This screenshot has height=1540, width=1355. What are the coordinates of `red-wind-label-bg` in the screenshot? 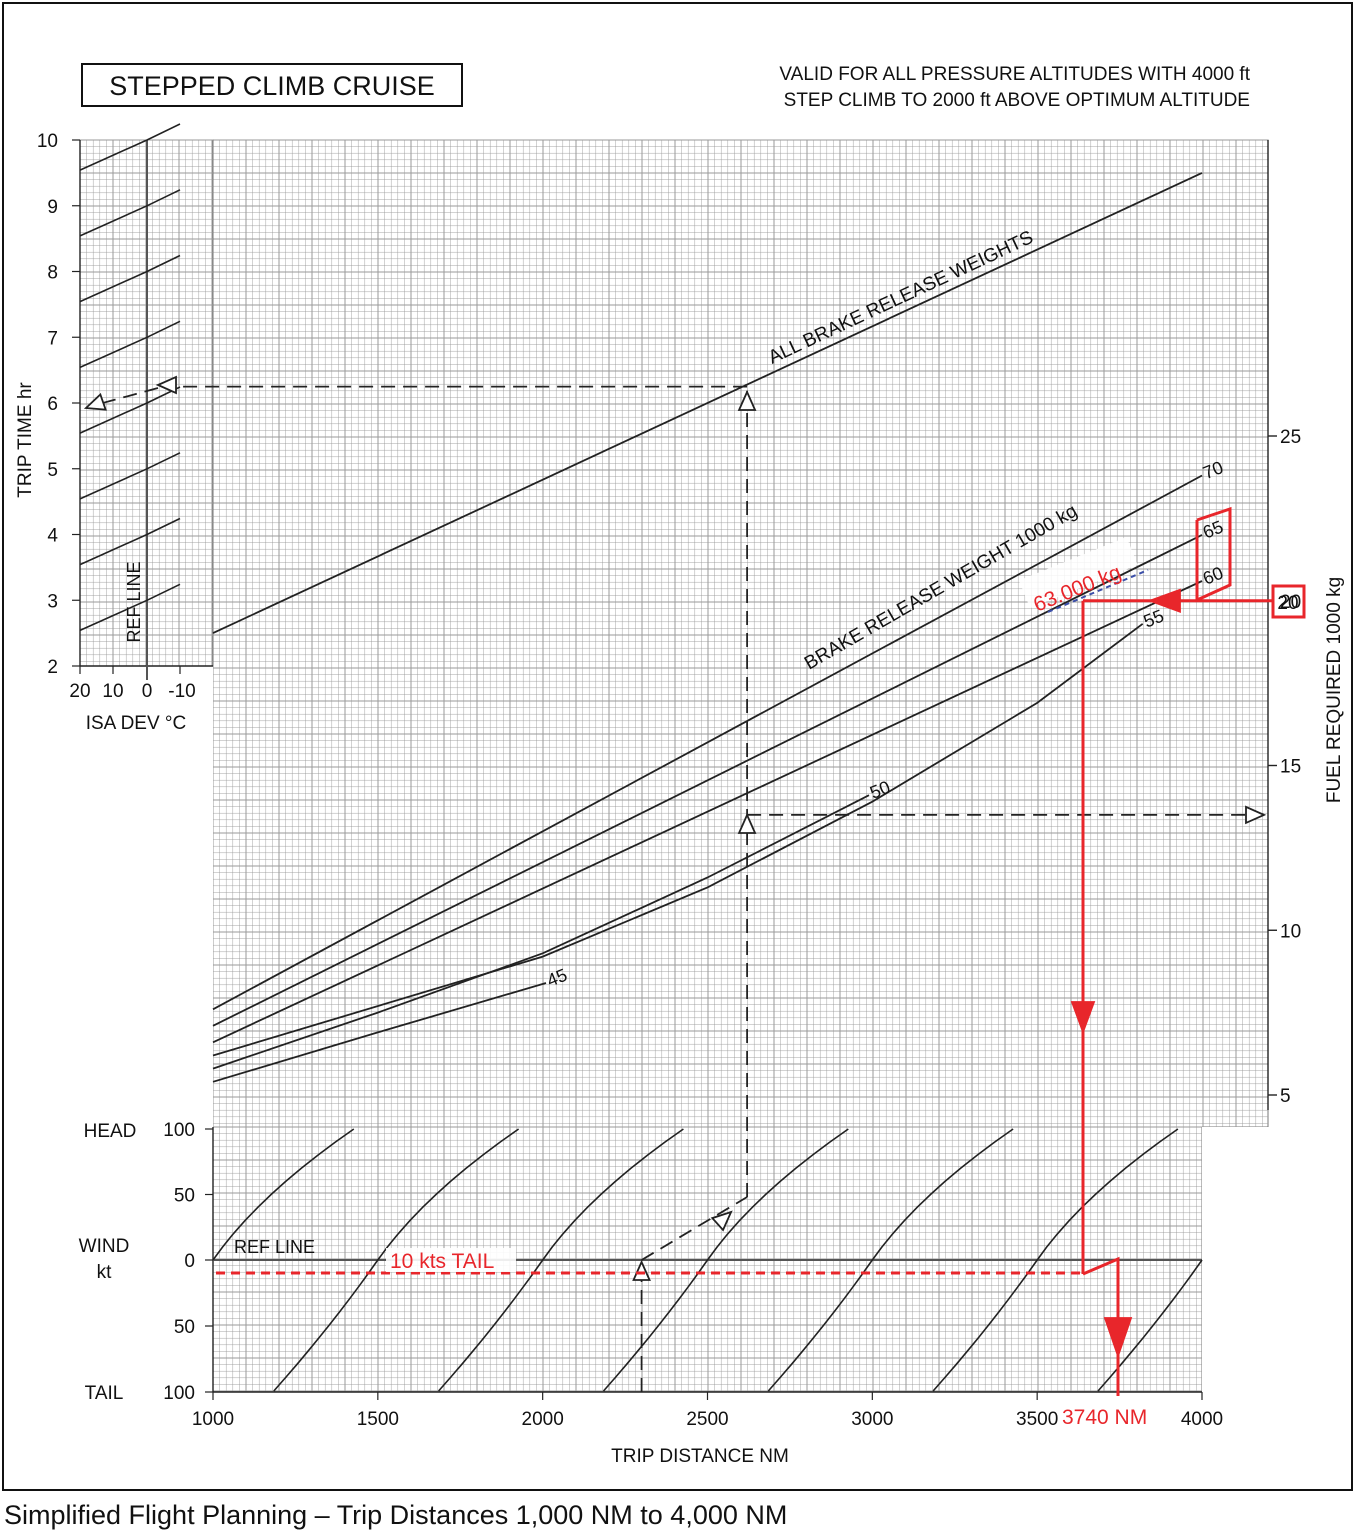 It's located at (451, 1260).